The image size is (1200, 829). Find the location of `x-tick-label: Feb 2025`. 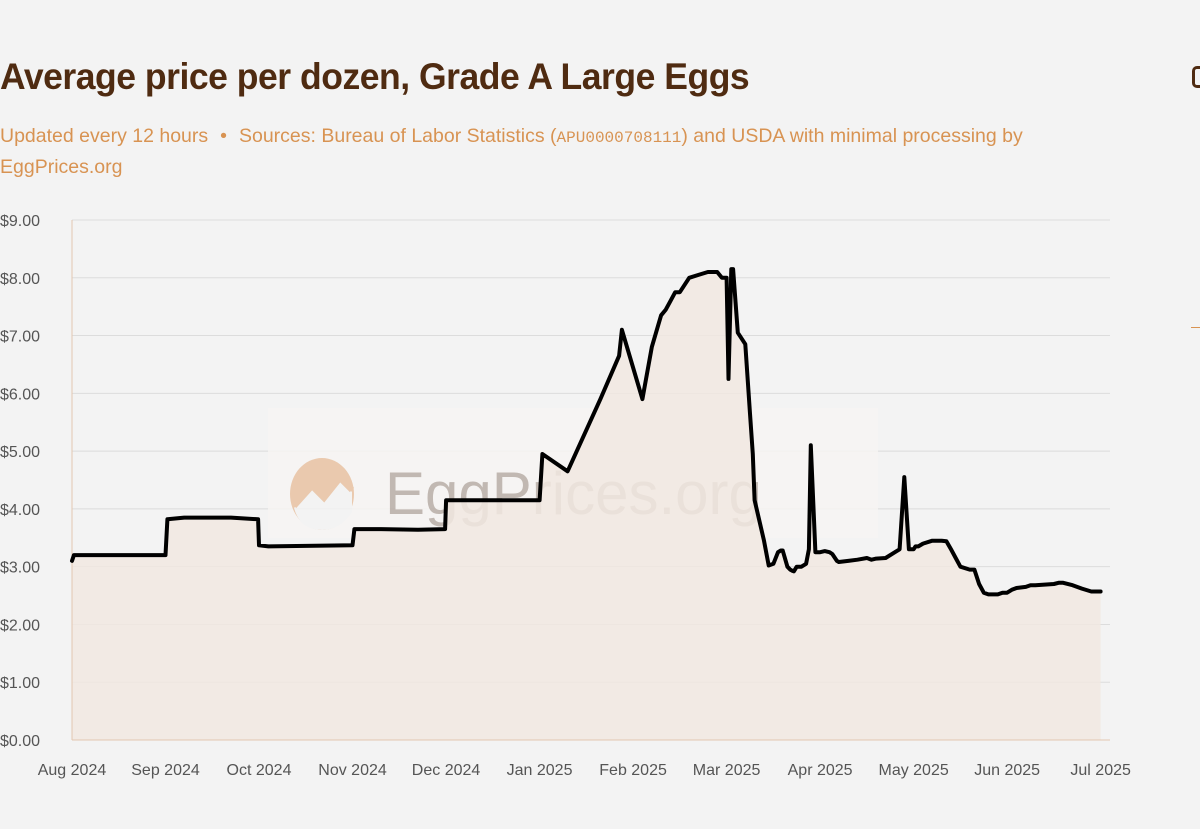

x-tick-label: Feb 2025 is located at coordinates (633, 770).